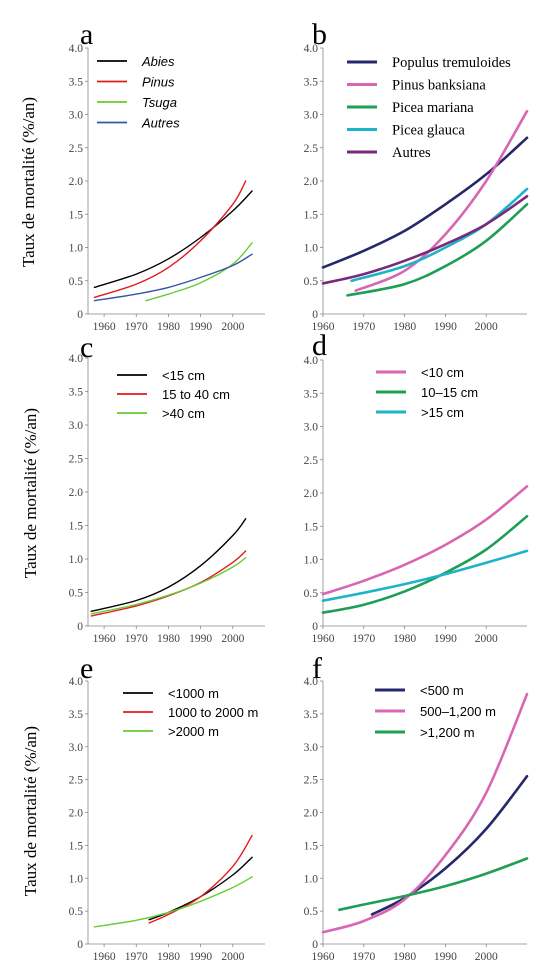  What do you see at coordinates (76, 460) in the screenshot?
I see `panel-c-y-tick-label: 2.5` at bounding box center [76, 460].